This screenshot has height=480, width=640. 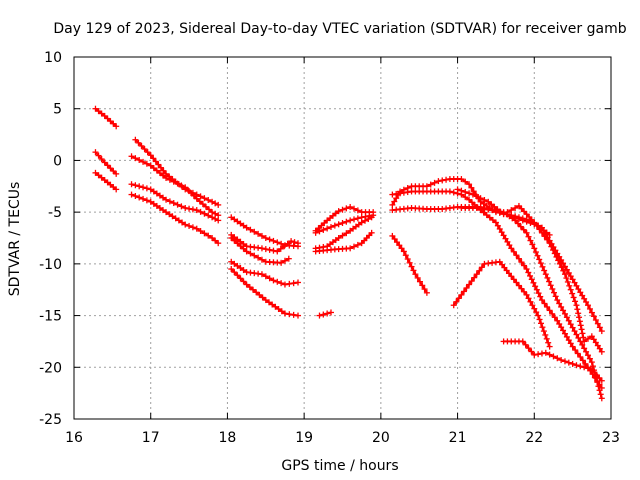 What do you see at coordinates (458, 438) in the screenshot?
I see `x-tick-label: 21` at bounding box center [458, 438].